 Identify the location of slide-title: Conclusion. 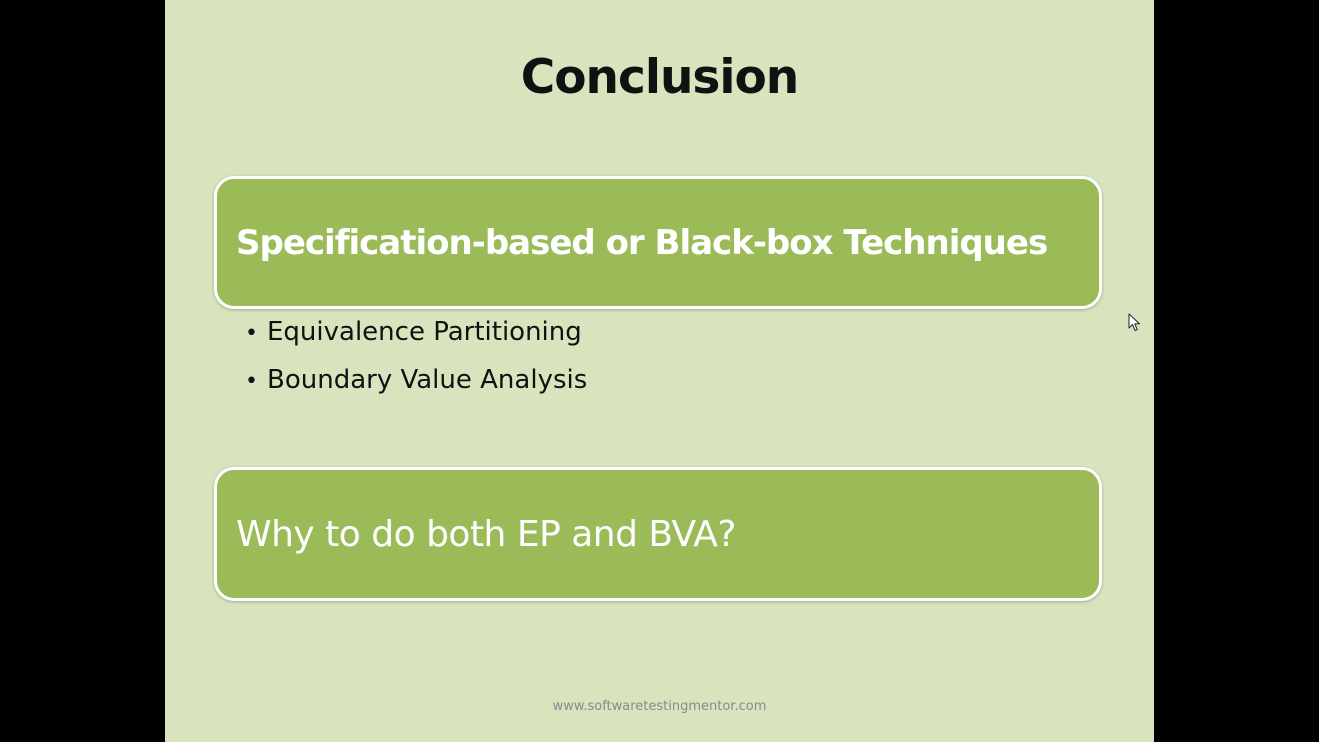
(660, 77).